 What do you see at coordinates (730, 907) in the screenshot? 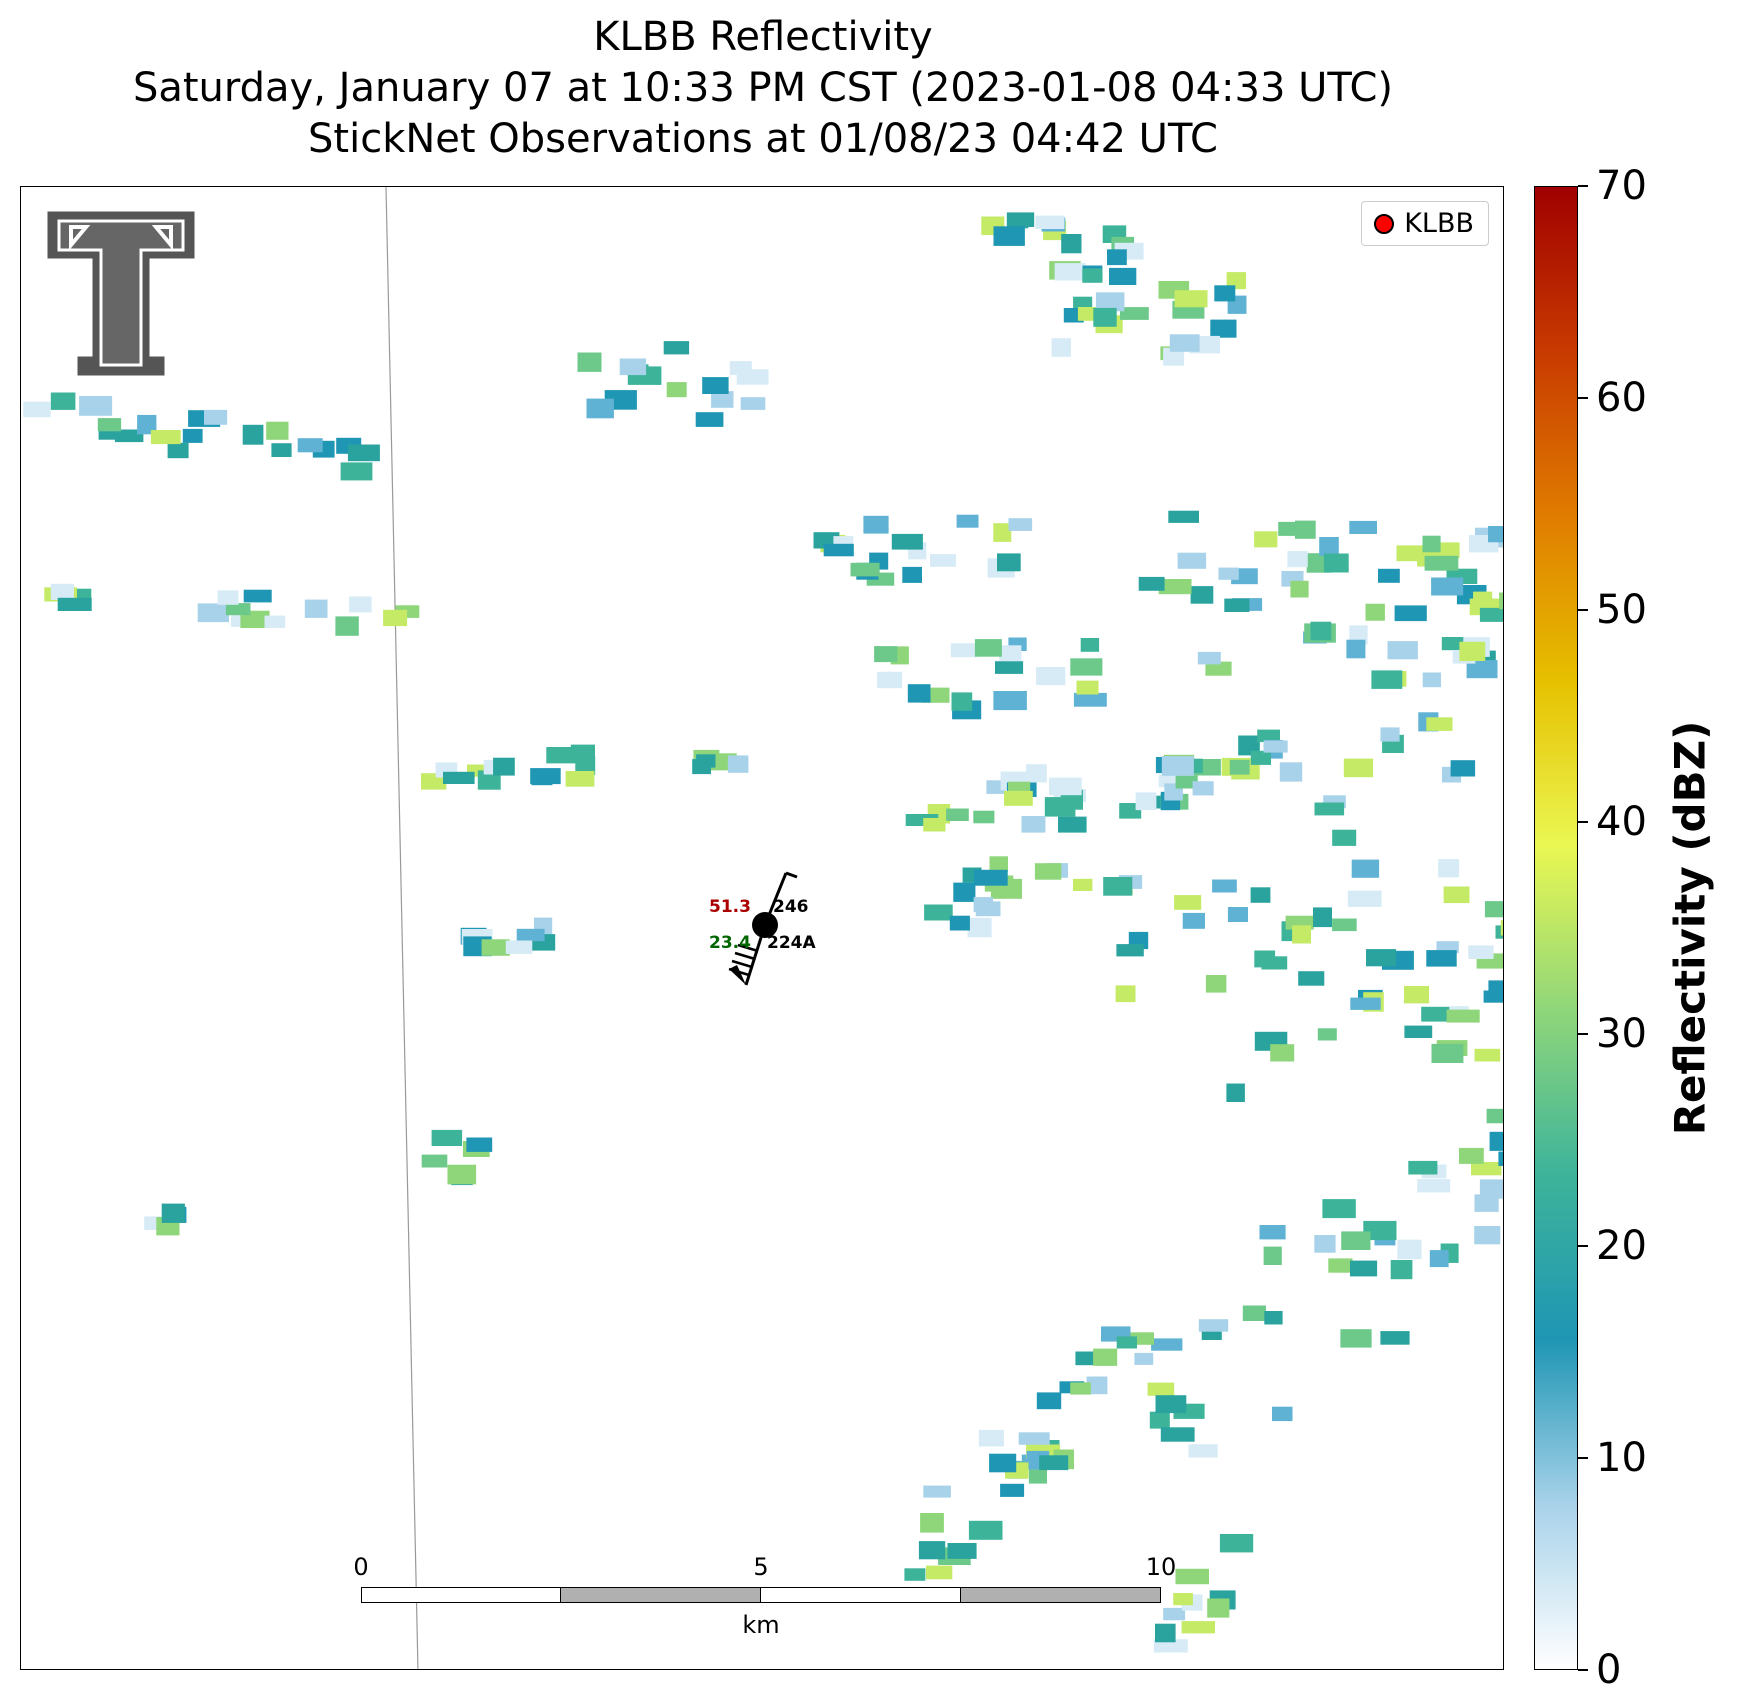
I see `station-temperature: 51.3` at bounding box center [730, 907].